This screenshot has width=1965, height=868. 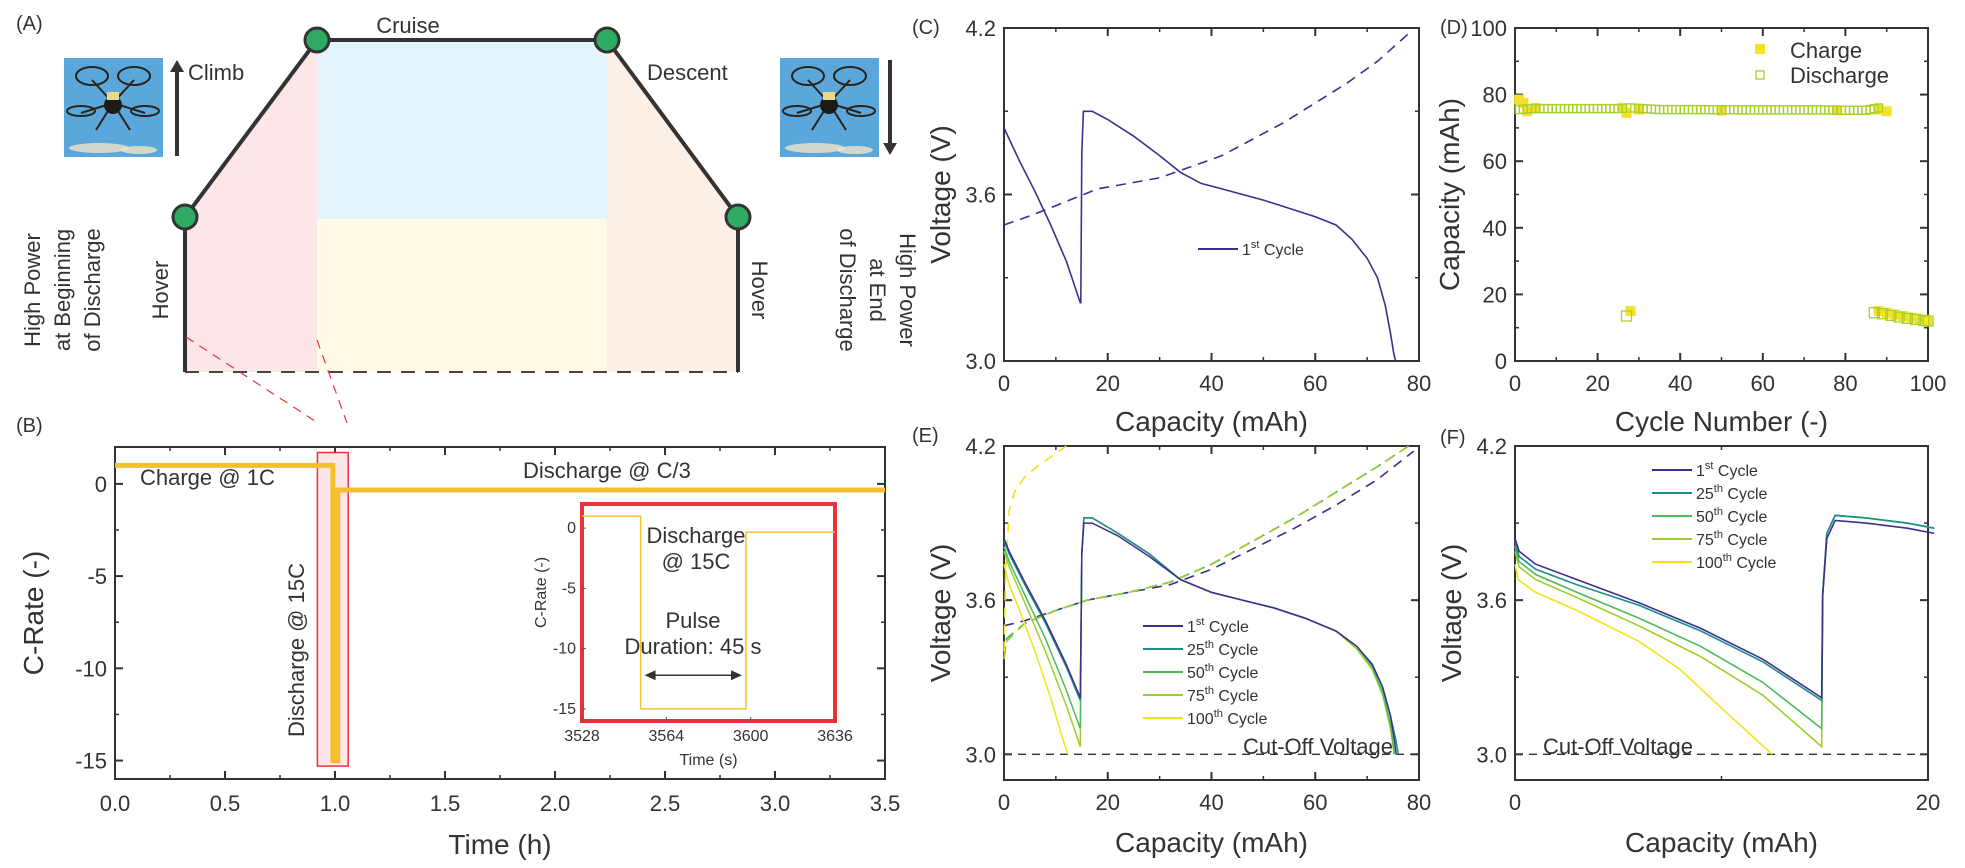 I want to click on inset-frame, so click(x=708, y=612).